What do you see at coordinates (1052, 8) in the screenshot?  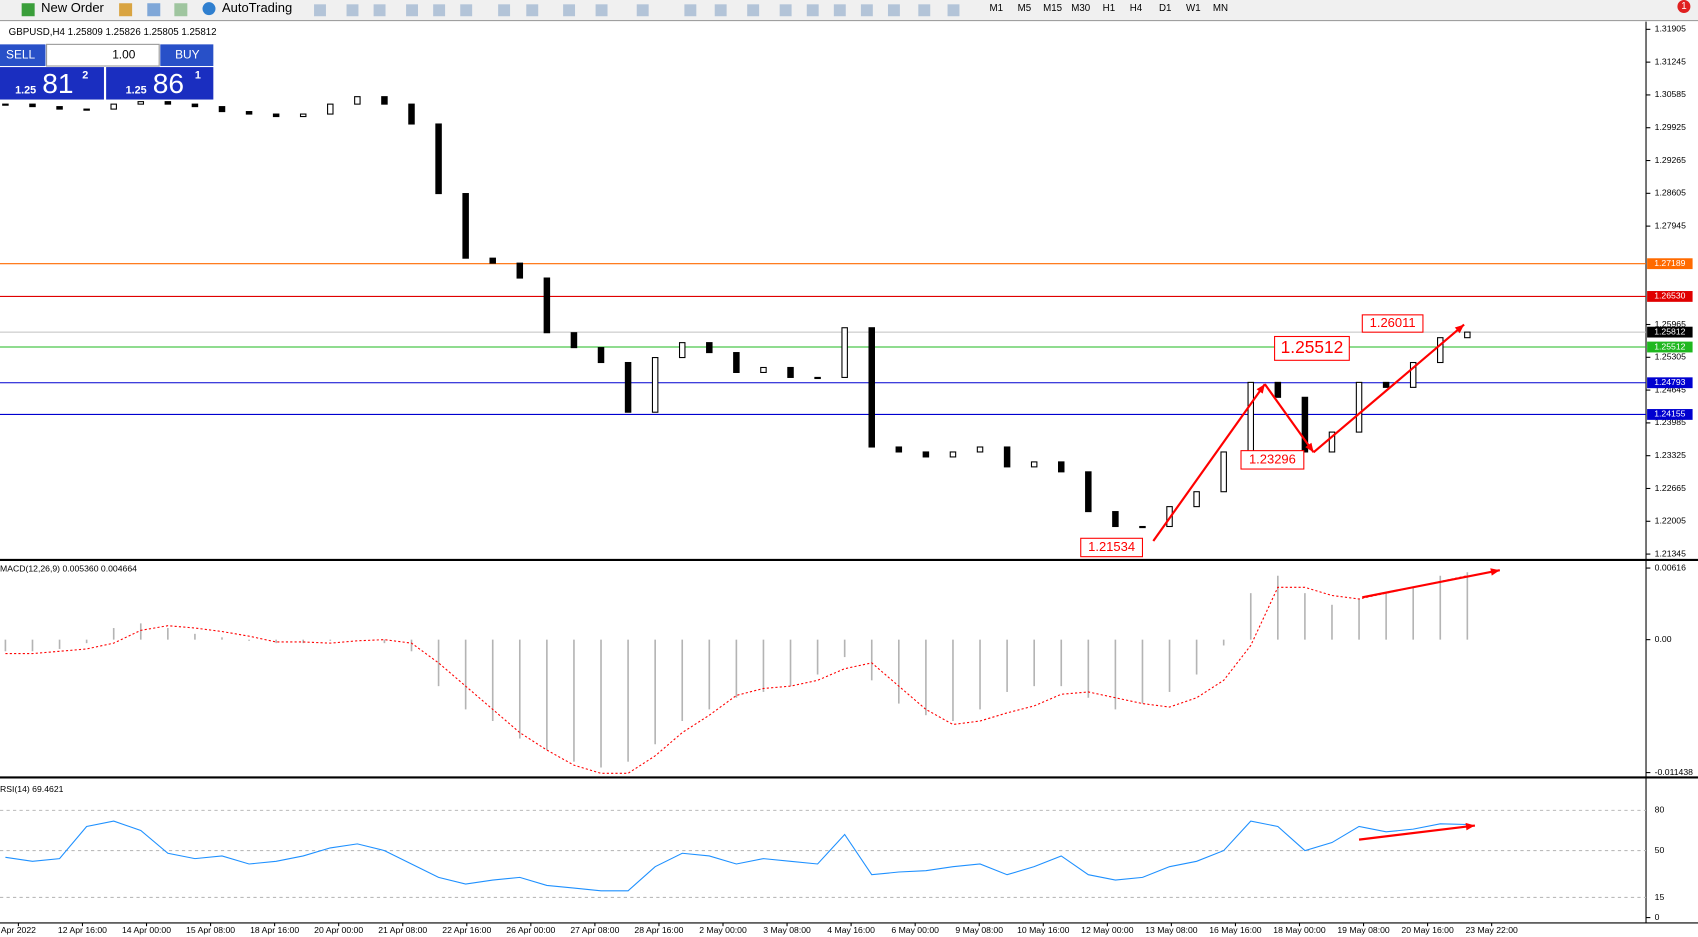 I see `timeframe-button: M15` at bounding box center [1052, 8].